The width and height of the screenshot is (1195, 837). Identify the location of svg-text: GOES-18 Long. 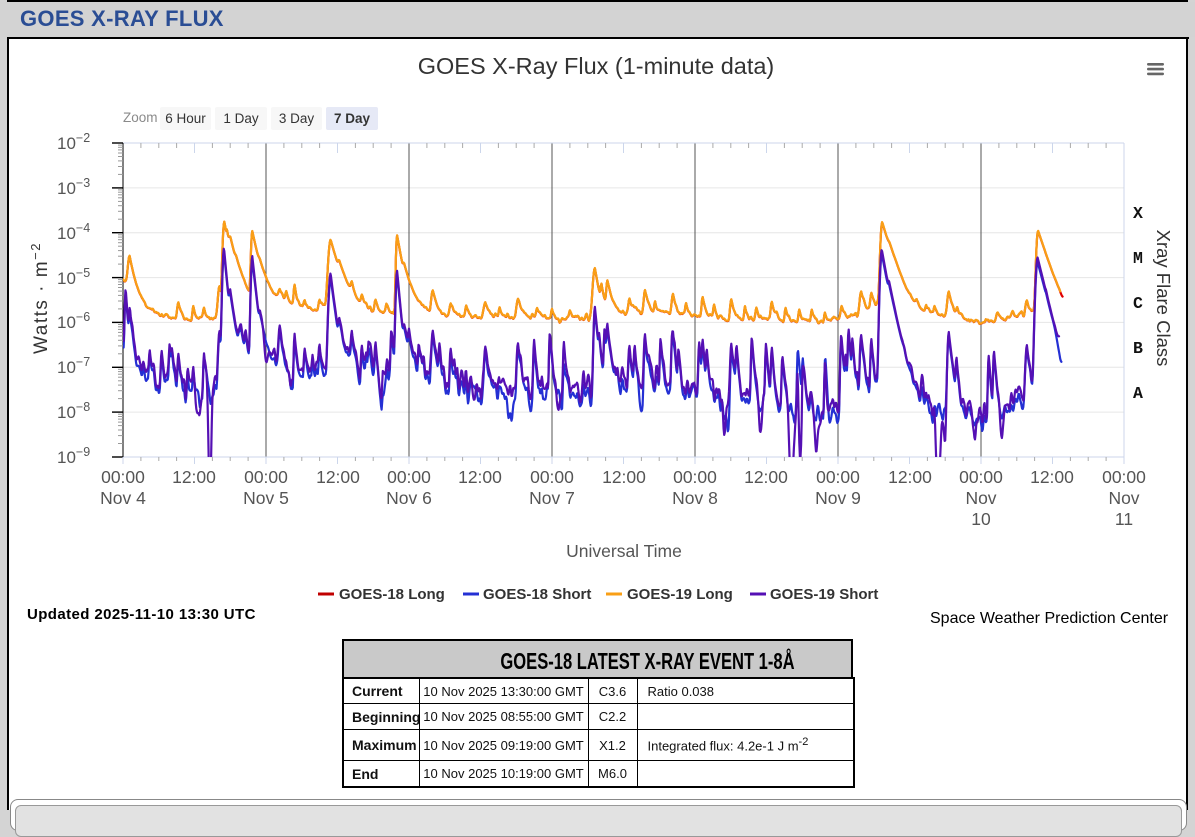
(392, 594).